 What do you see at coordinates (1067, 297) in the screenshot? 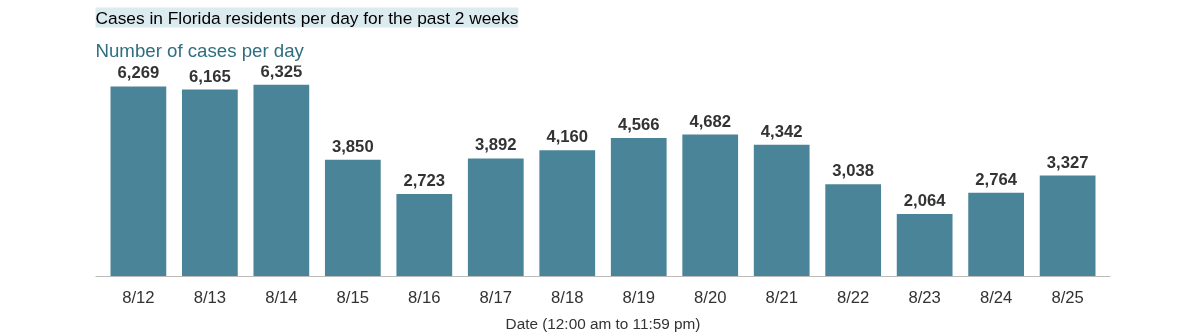
I see `x-tick-label: 8/25` at bounding box center [1067, 297].